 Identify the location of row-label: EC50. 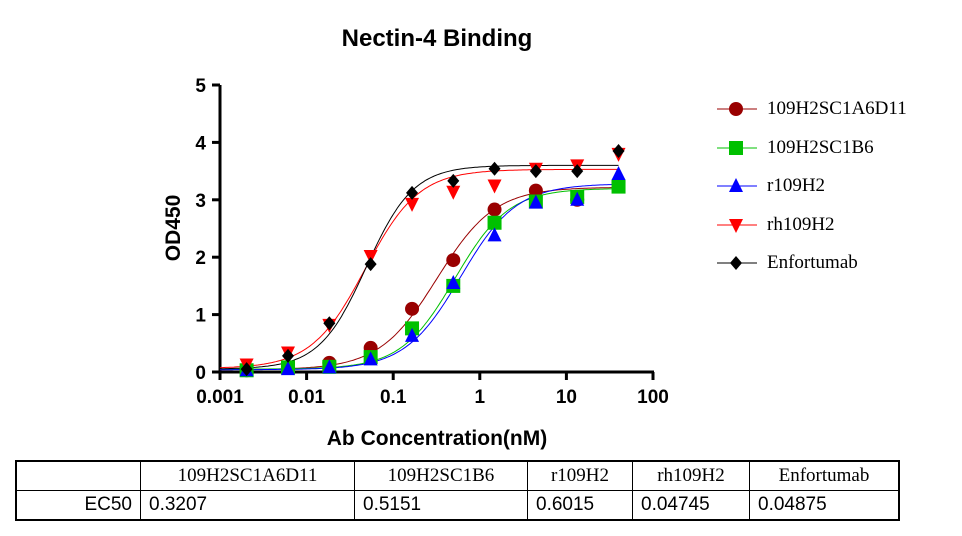
(78, 505).